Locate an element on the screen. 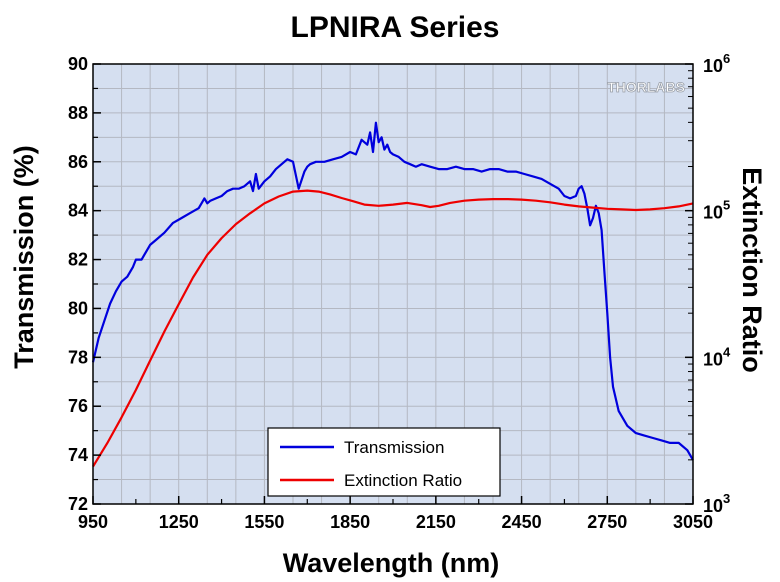 This screenshot has height=582, width=780. y-axis-left: 72 74 76 78 80 82 84 86 88 90 is located at coordinates (84, 284).